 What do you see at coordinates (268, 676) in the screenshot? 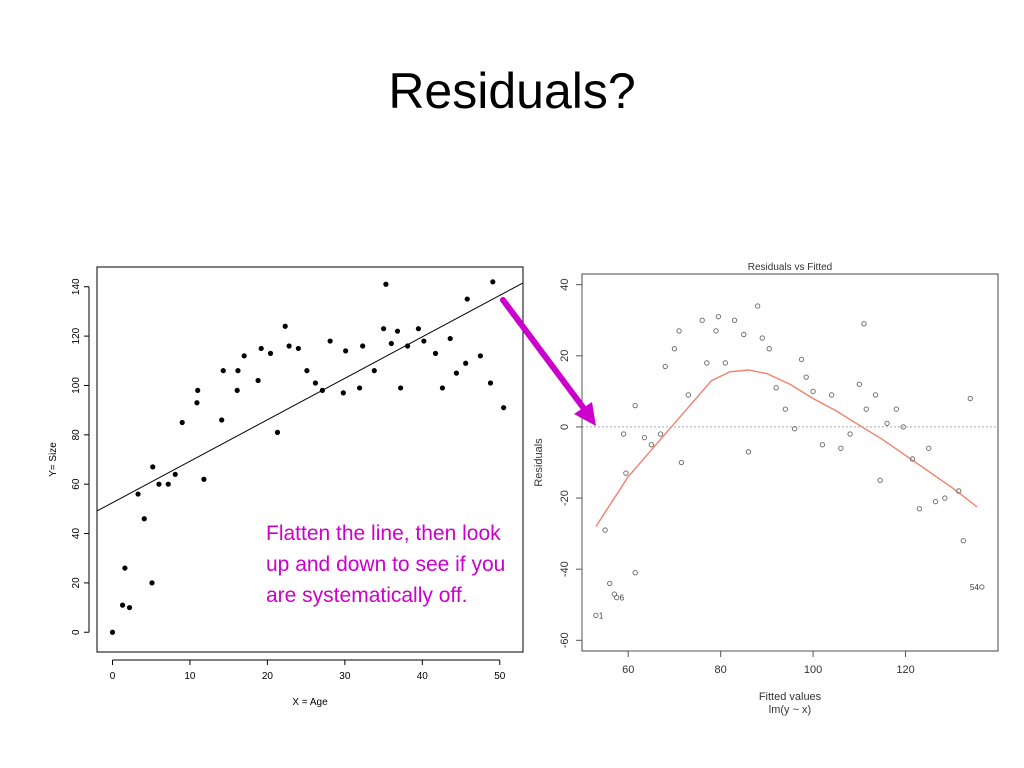
I see `x-tick-label: 20` at bounding box center [268, 676].